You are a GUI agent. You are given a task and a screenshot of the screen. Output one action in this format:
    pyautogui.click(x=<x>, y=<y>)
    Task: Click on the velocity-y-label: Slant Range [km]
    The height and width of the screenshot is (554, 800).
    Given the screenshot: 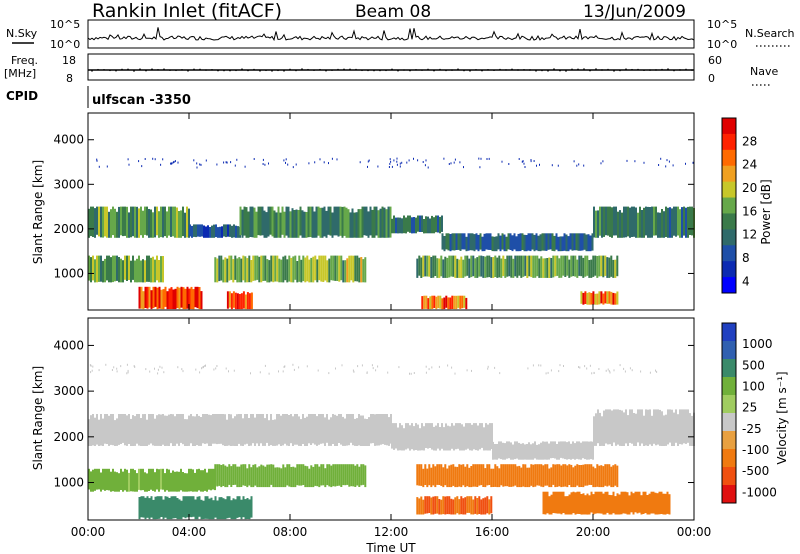 What is the action you would take?
    pyautogui.click(x=38, y=418)
    